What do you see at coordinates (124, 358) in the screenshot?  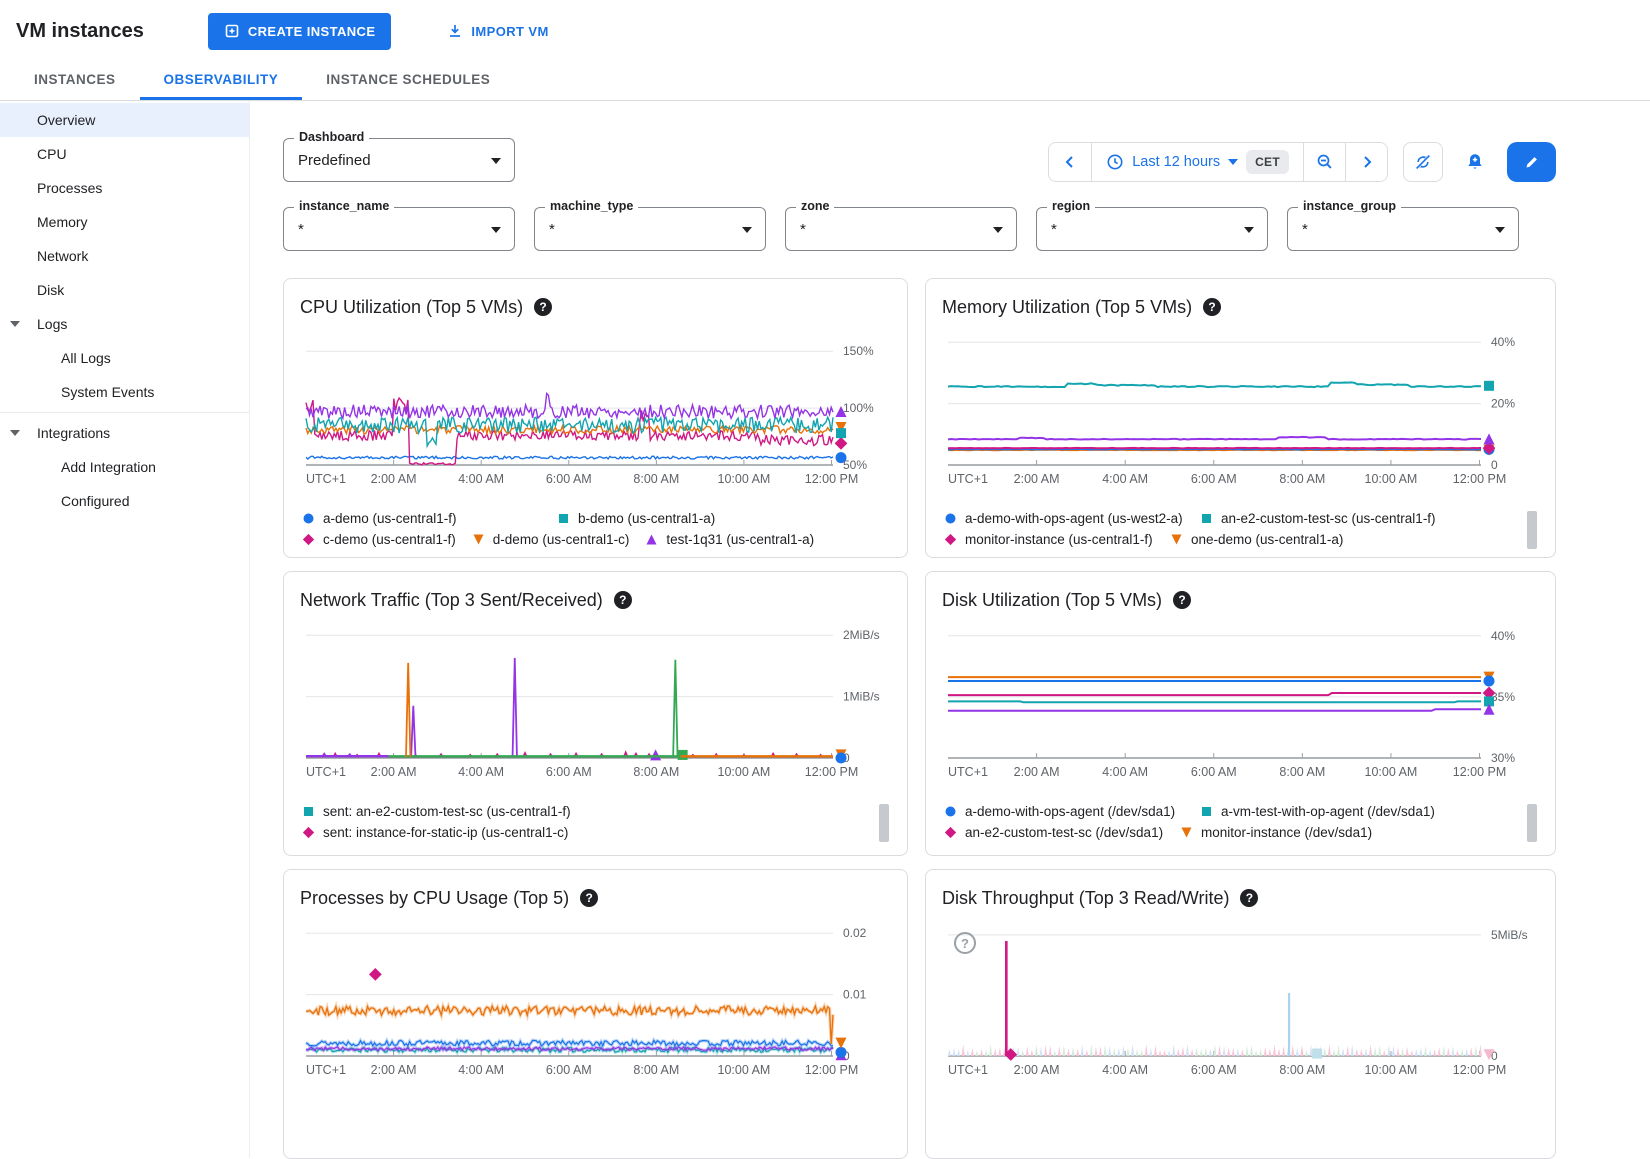 I see `sidebar-item-all-logs: All Logs` at bounding box center [124, 358].